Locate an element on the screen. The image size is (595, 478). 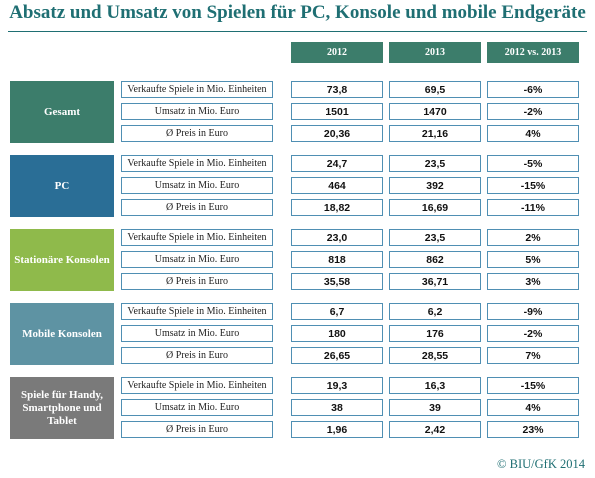
group-label: PC is located at coordinates (62, 186).